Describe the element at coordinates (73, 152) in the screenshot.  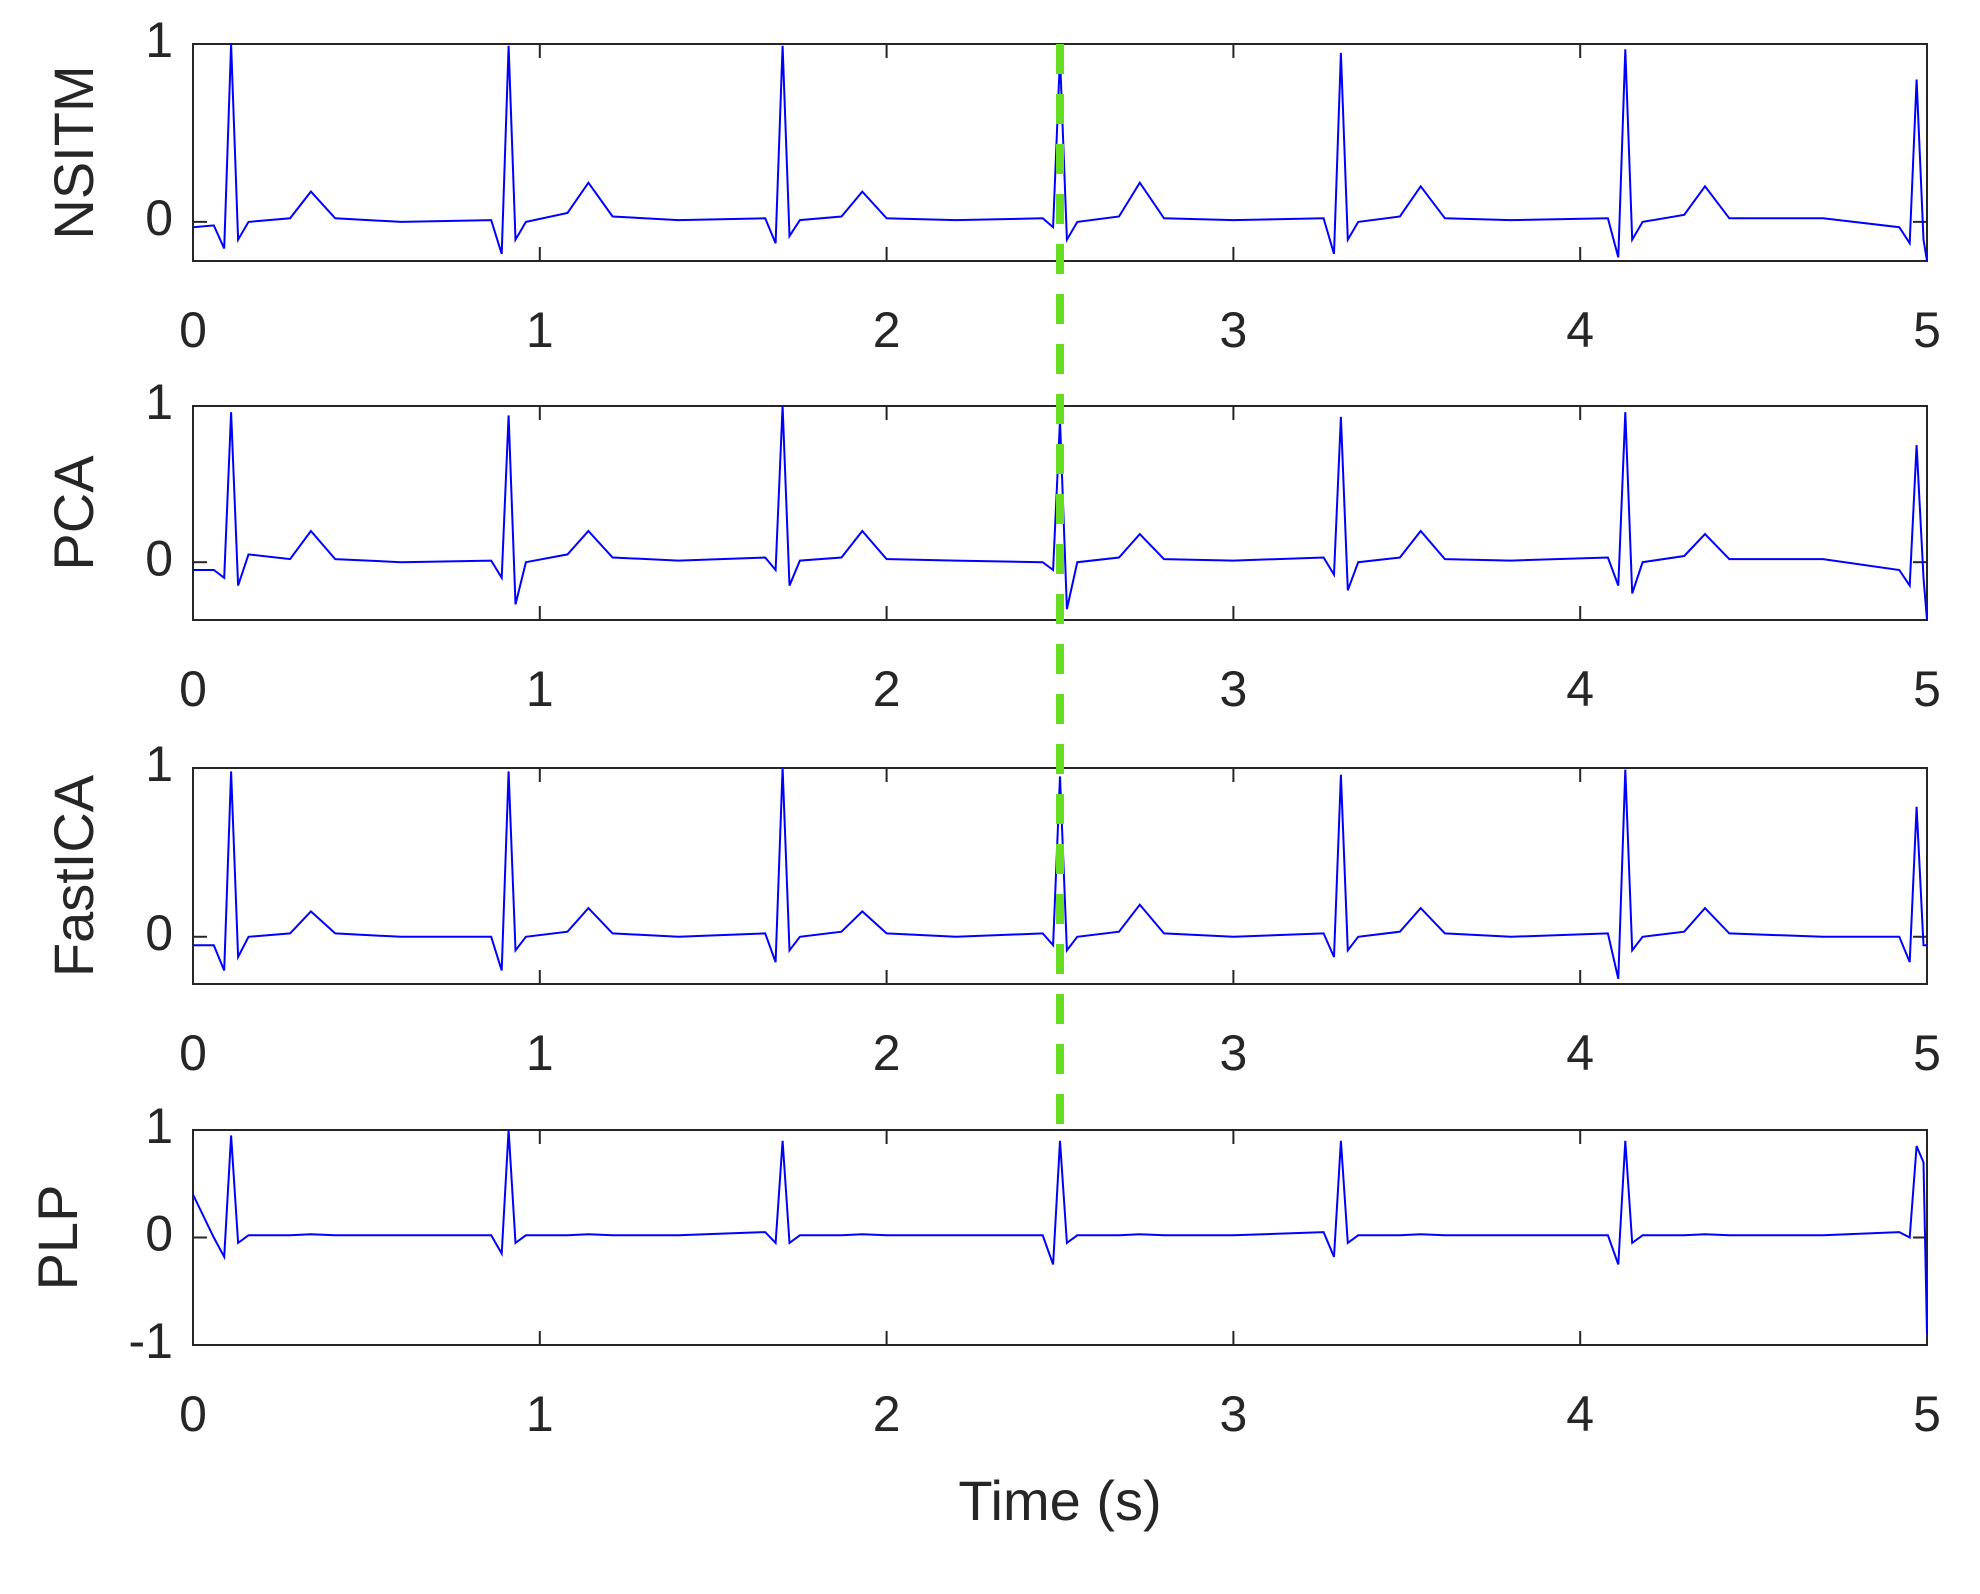
I see `y-axis-label: NSITM` at that location.